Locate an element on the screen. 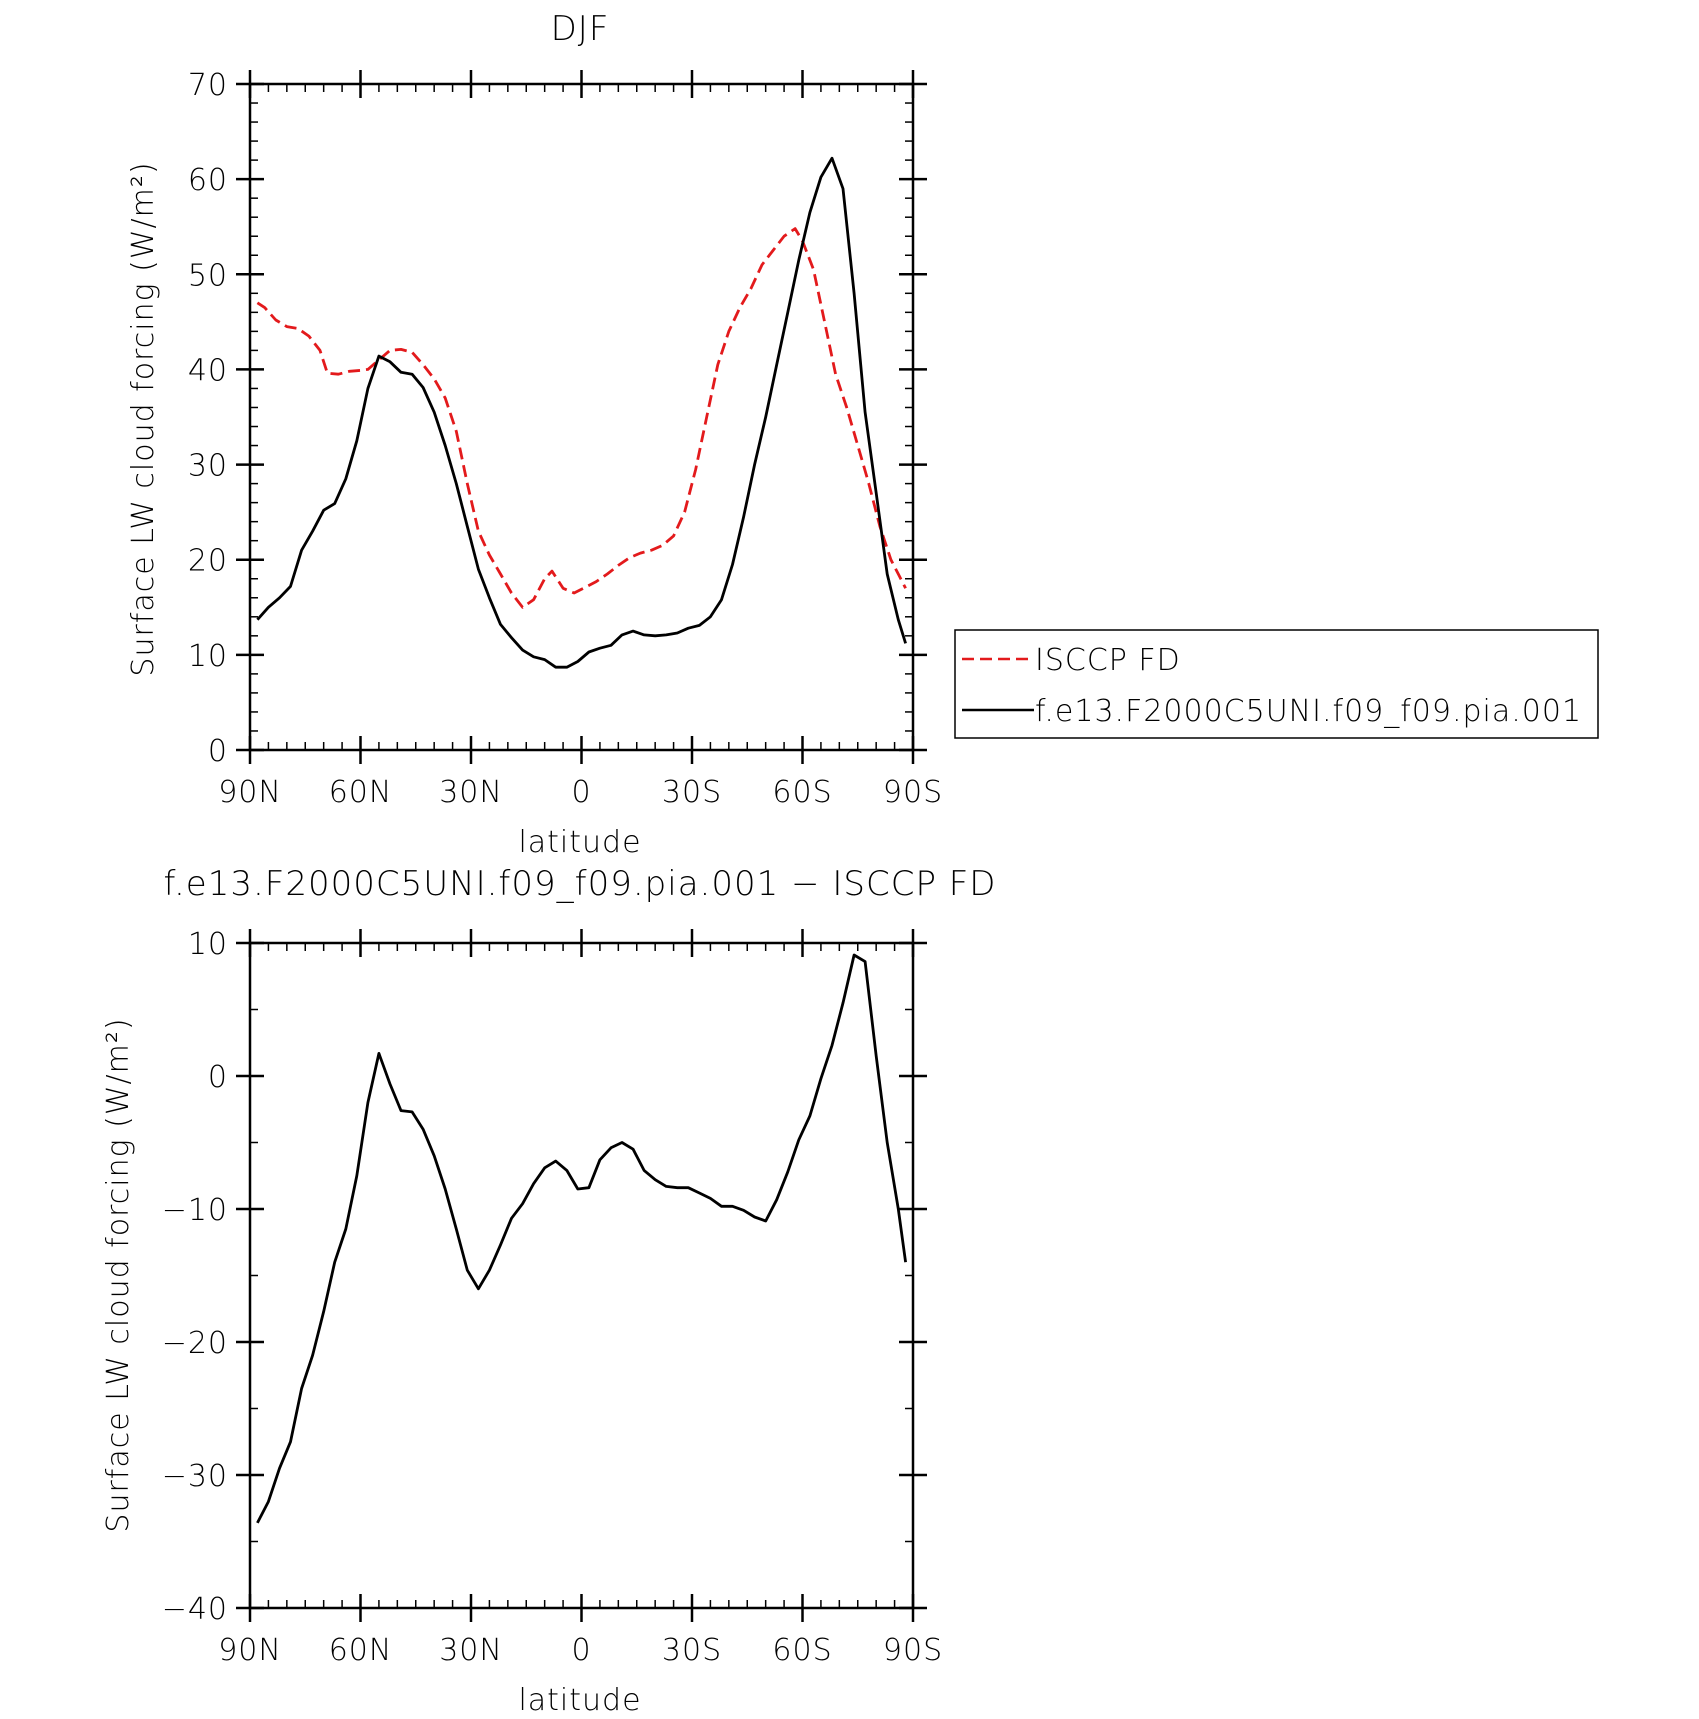  legend-label-model: f.e13.F2000C5UNI.f09_f09.pia.001 is located at coordinates (1308, 711).